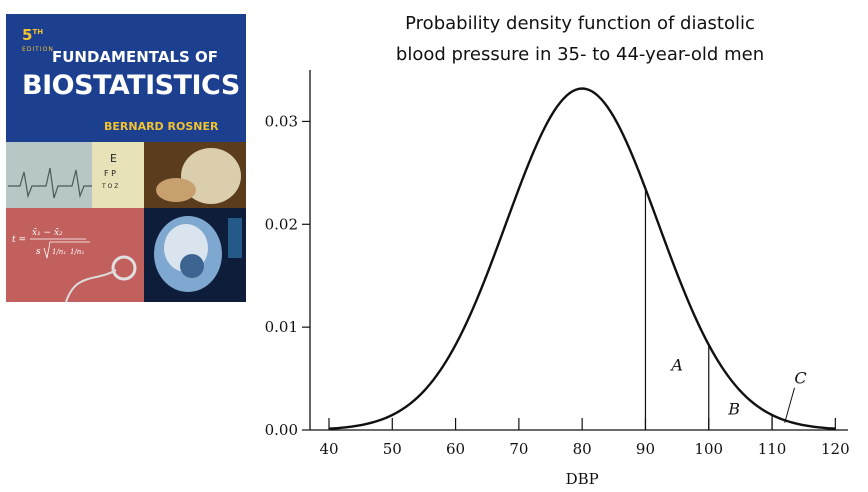 This screenshot has width=868, height=492. I want to click on x-tick-label: 110, so click(772, 449).